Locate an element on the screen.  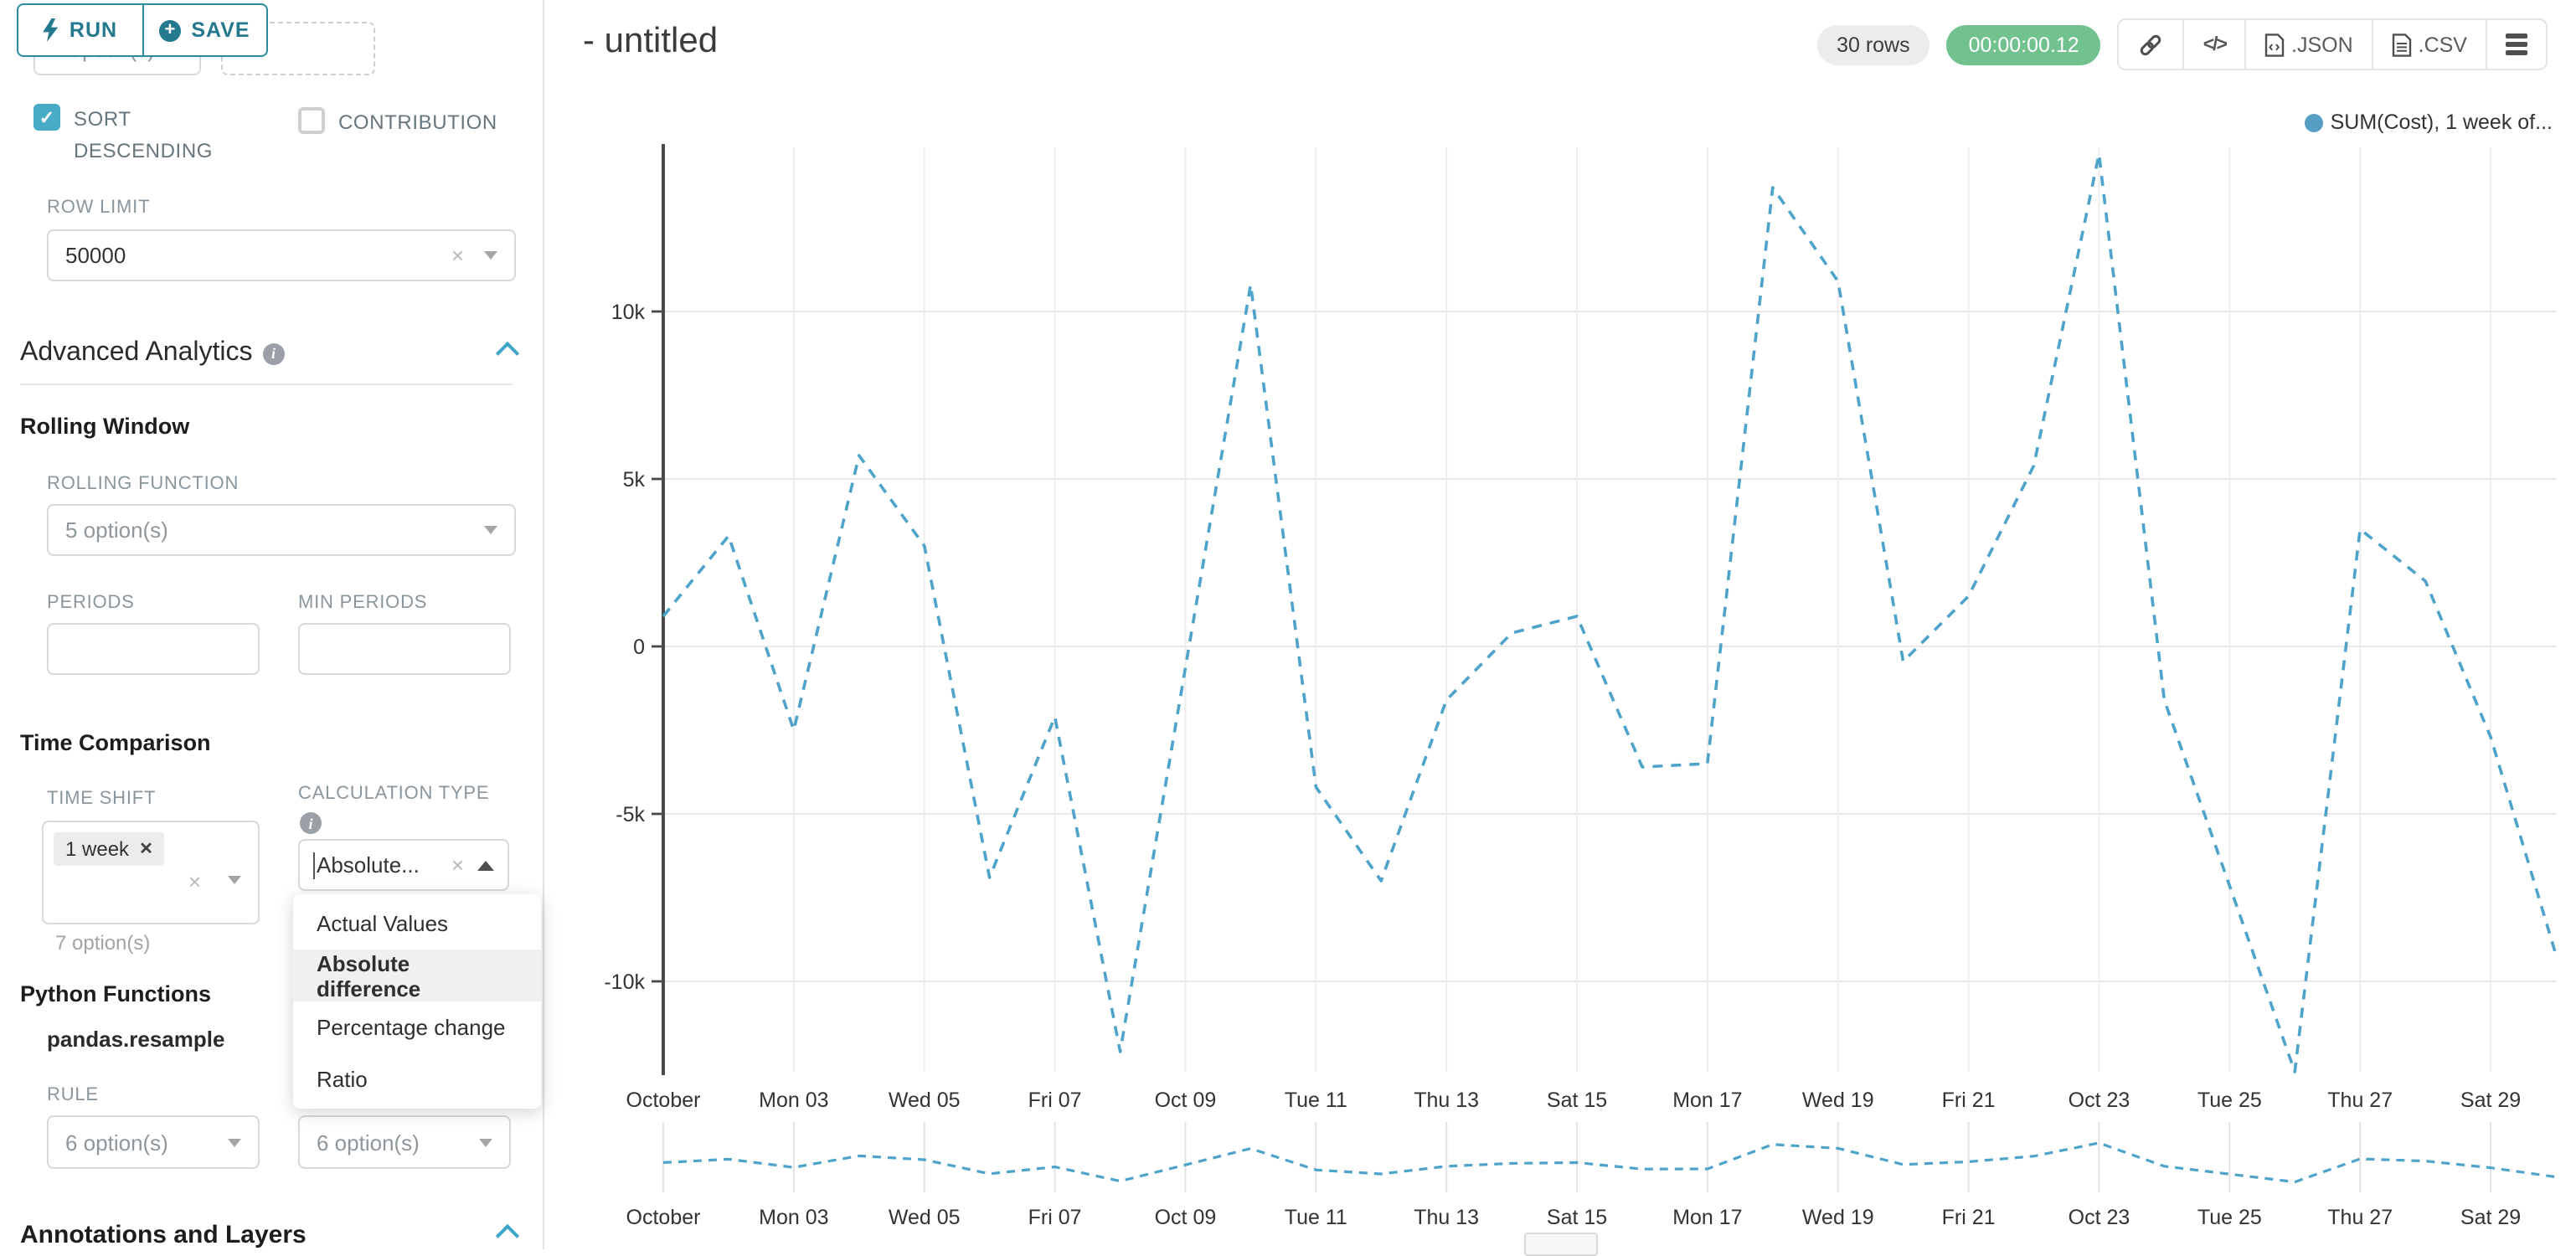
code-icon: </> is located at coordinates (2215, 44).